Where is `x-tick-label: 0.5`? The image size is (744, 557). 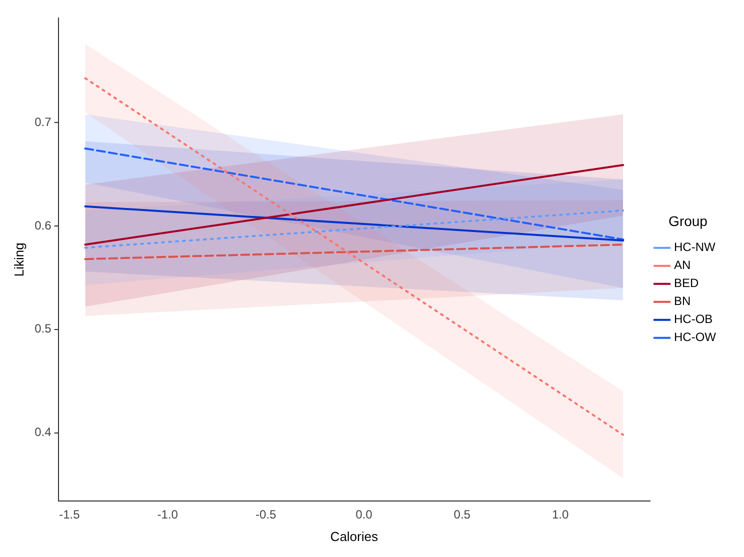
x-tick-label: 0.5 is located at coordinates (462, 515).